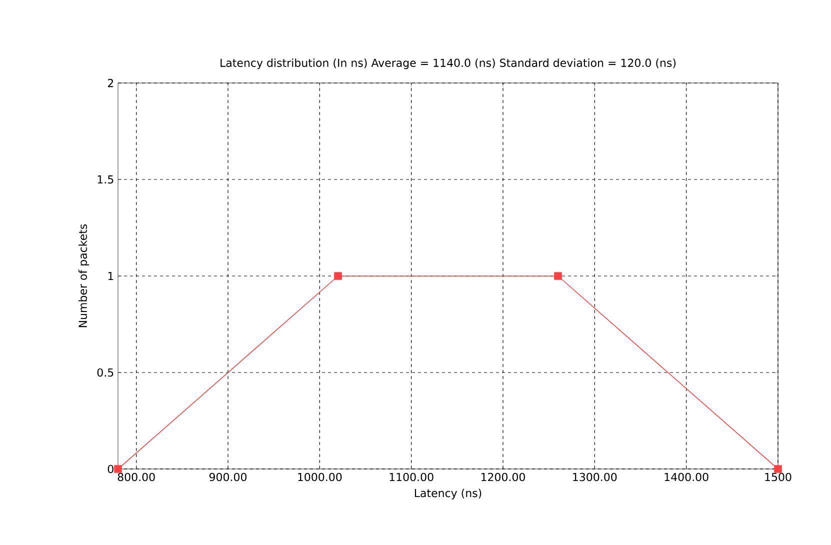 The width and height of the screenshot is (831, 545). Describe the element at coordinates (448, 494) in the screenshot. I see `x-axis-title: Latency (ns)` at that location.